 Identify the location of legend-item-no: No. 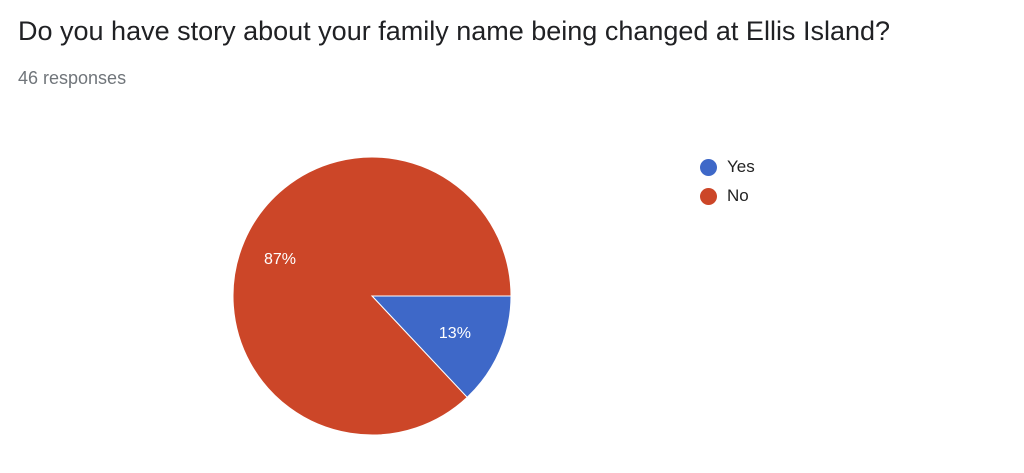
(724, 196).